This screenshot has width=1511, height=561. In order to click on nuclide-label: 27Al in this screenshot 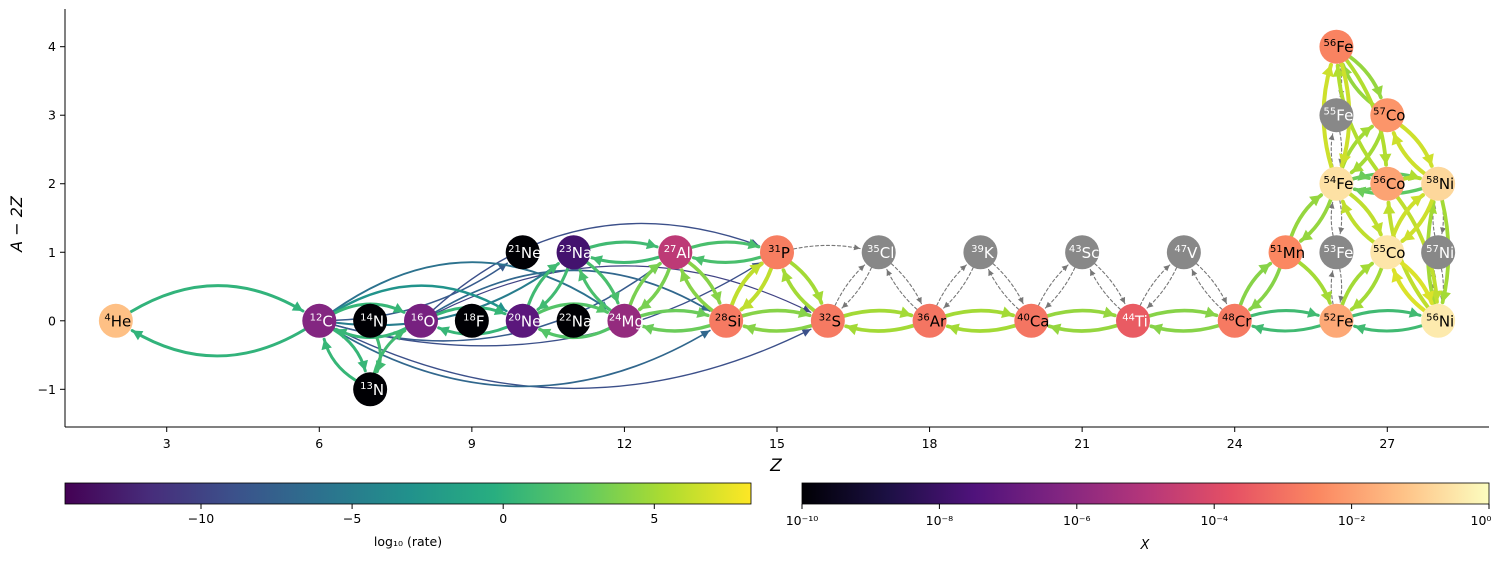, I will do `click(677, 253)`.